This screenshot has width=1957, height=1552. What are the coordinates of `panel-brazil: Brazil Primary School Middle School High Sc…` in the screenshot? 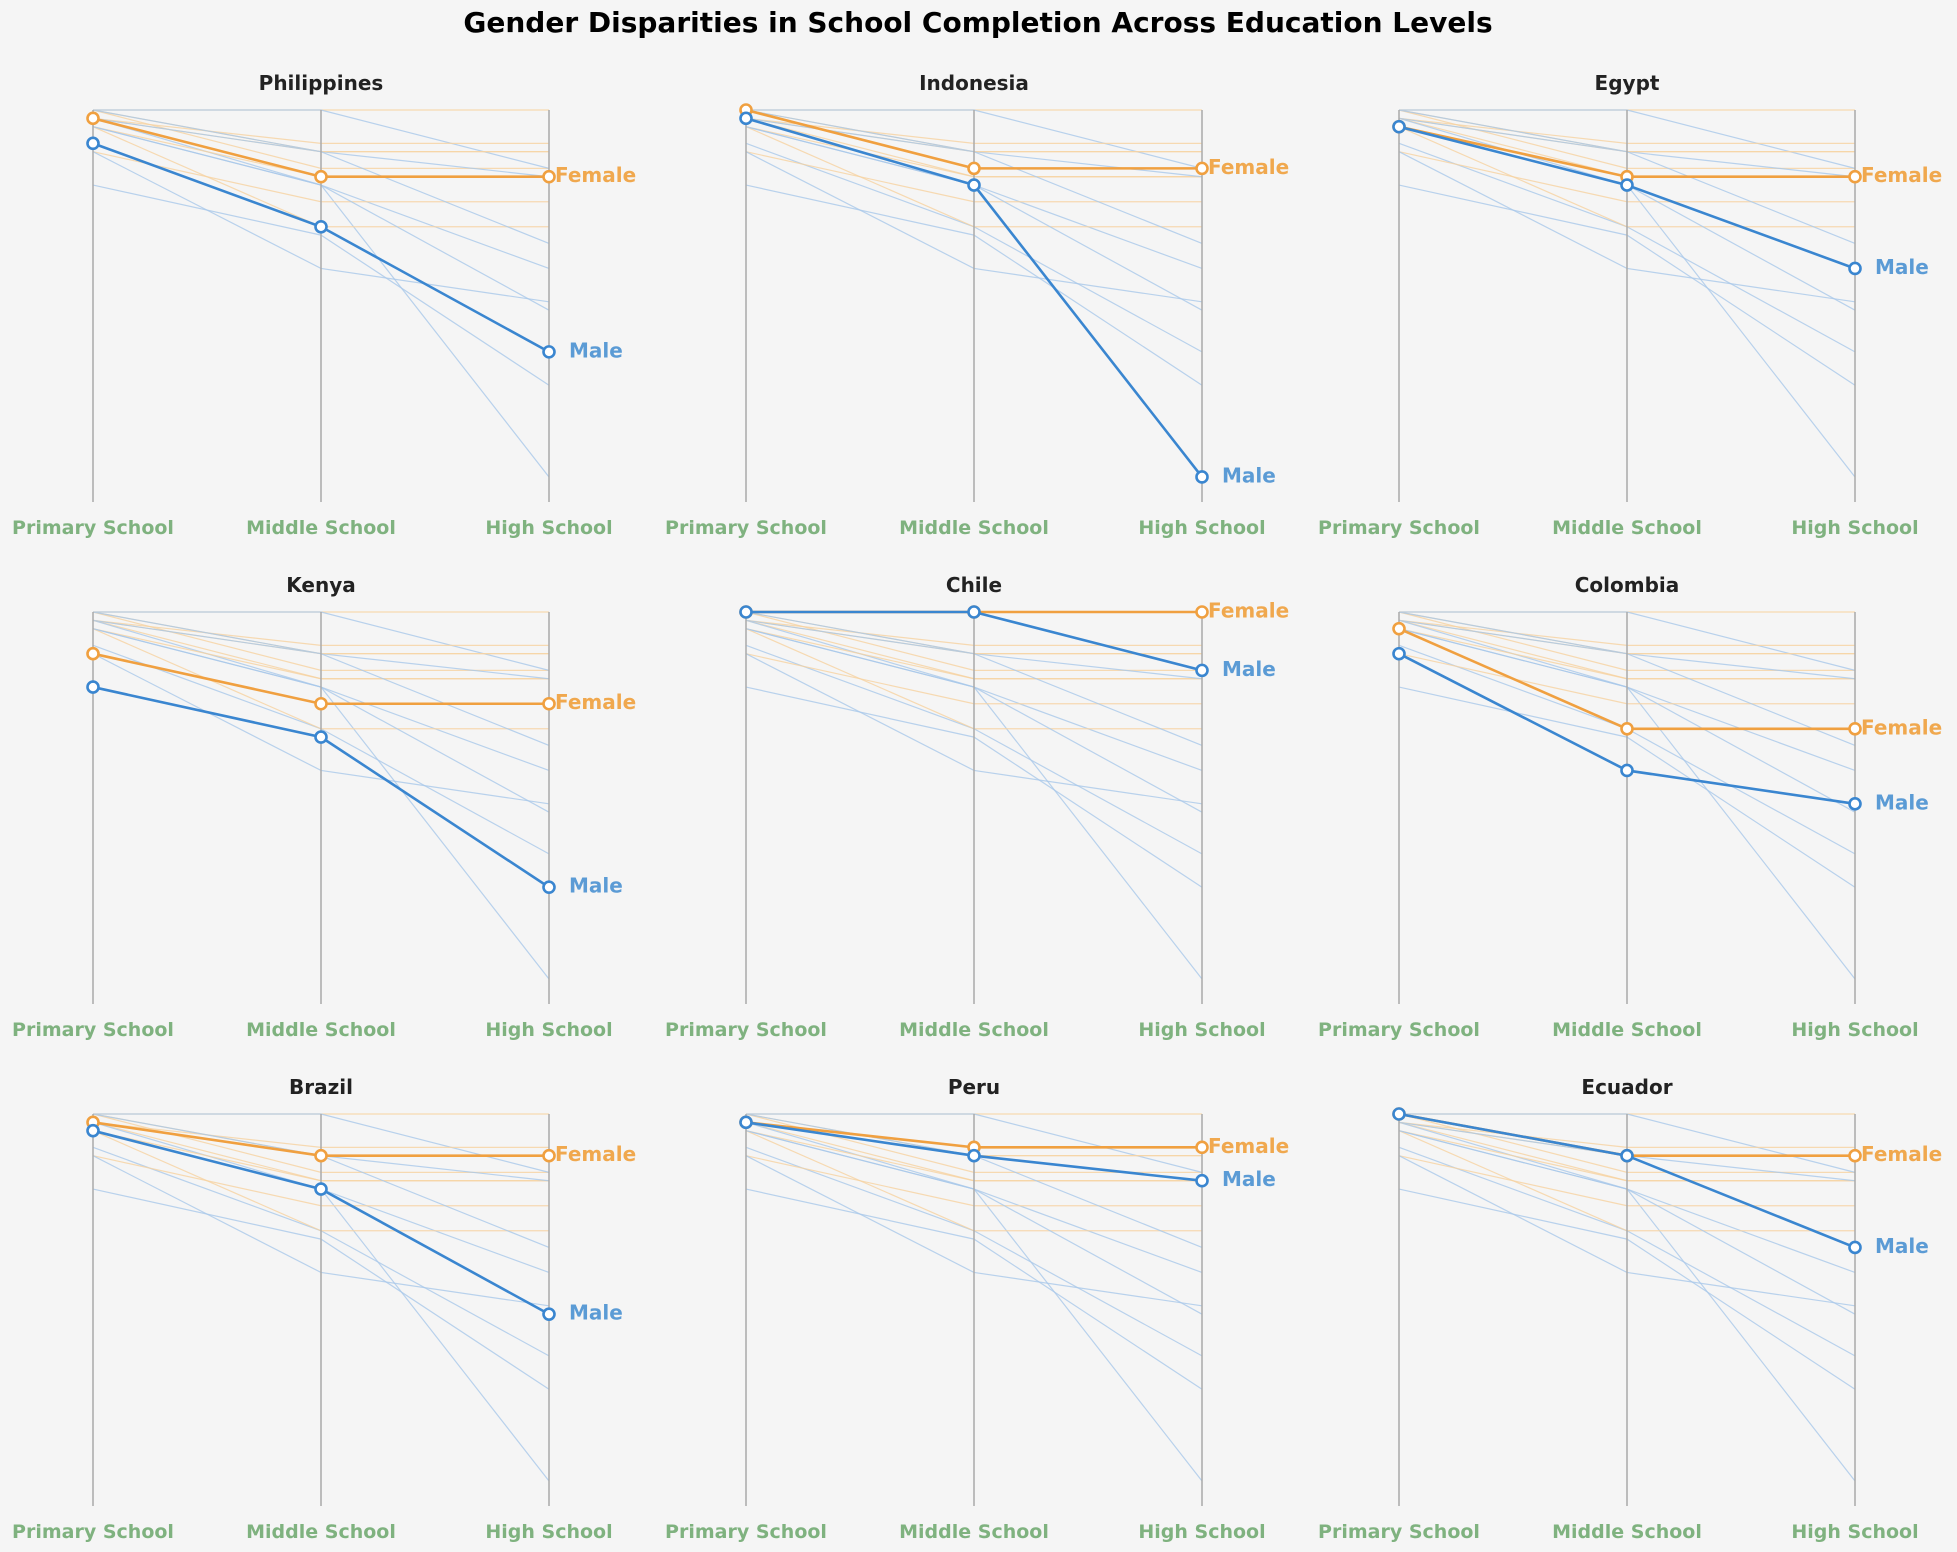 It's located at (324, 1309).